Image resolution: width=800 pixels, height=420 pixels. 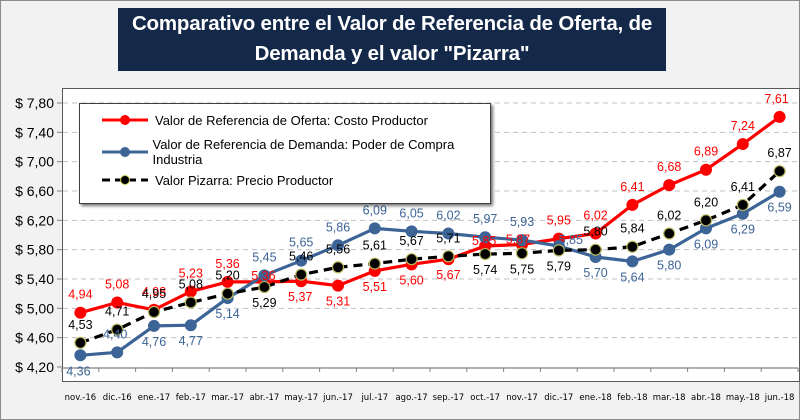 I want to click on x-tick-label: feb.-17, so click(x=191, y=398).